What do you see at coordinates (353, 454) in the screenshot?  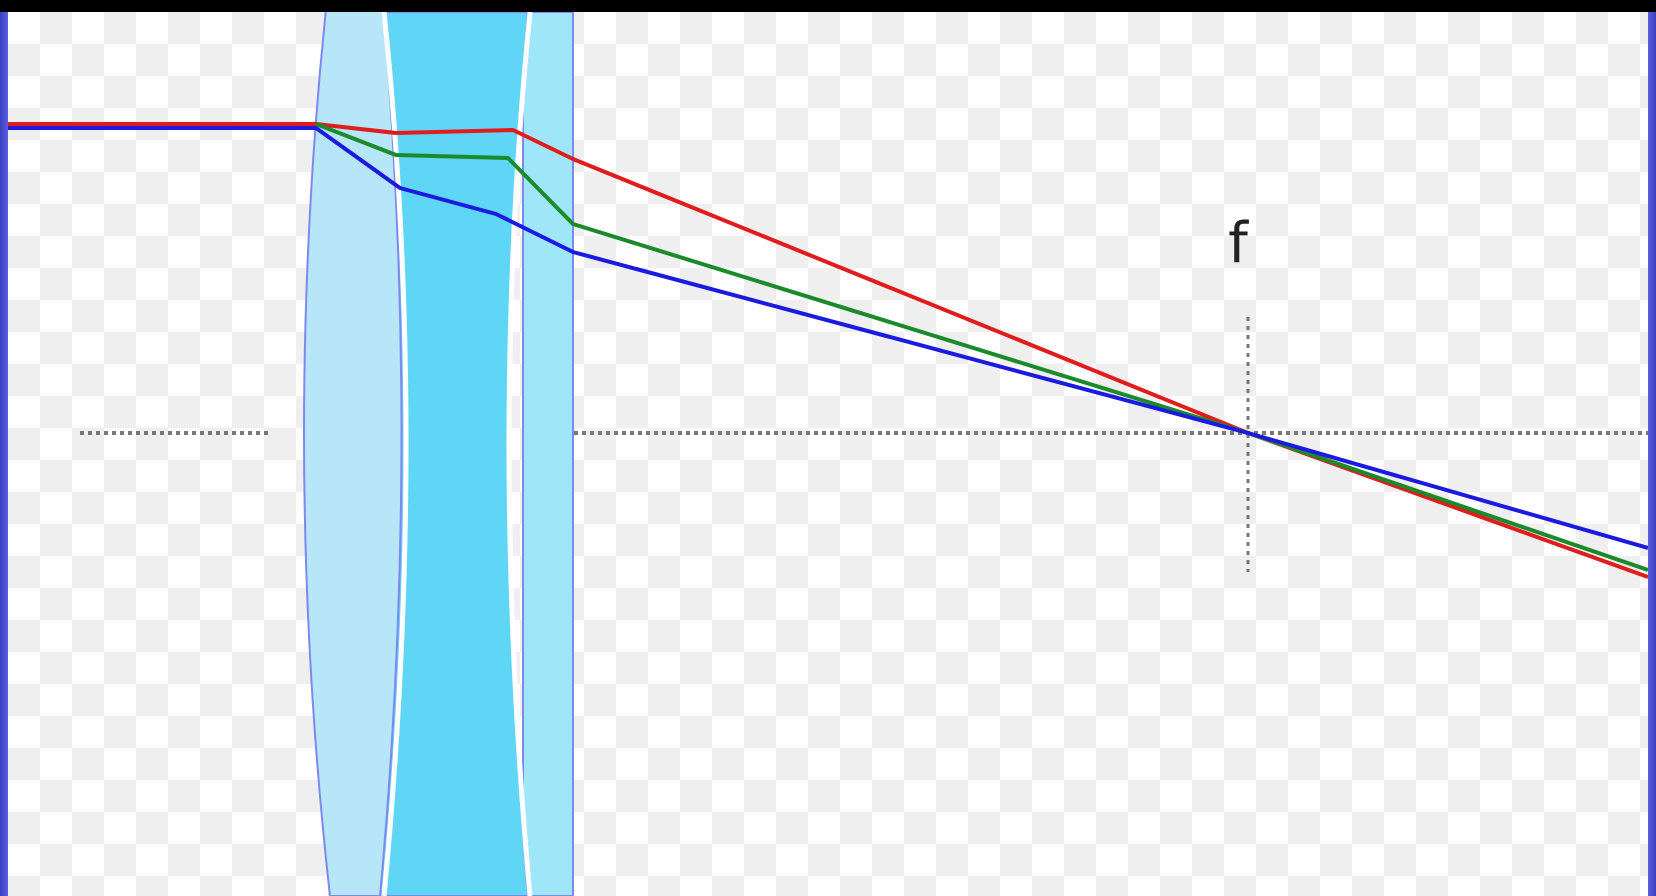 I see `crown-convex-element` at bounding box center [353, 454].